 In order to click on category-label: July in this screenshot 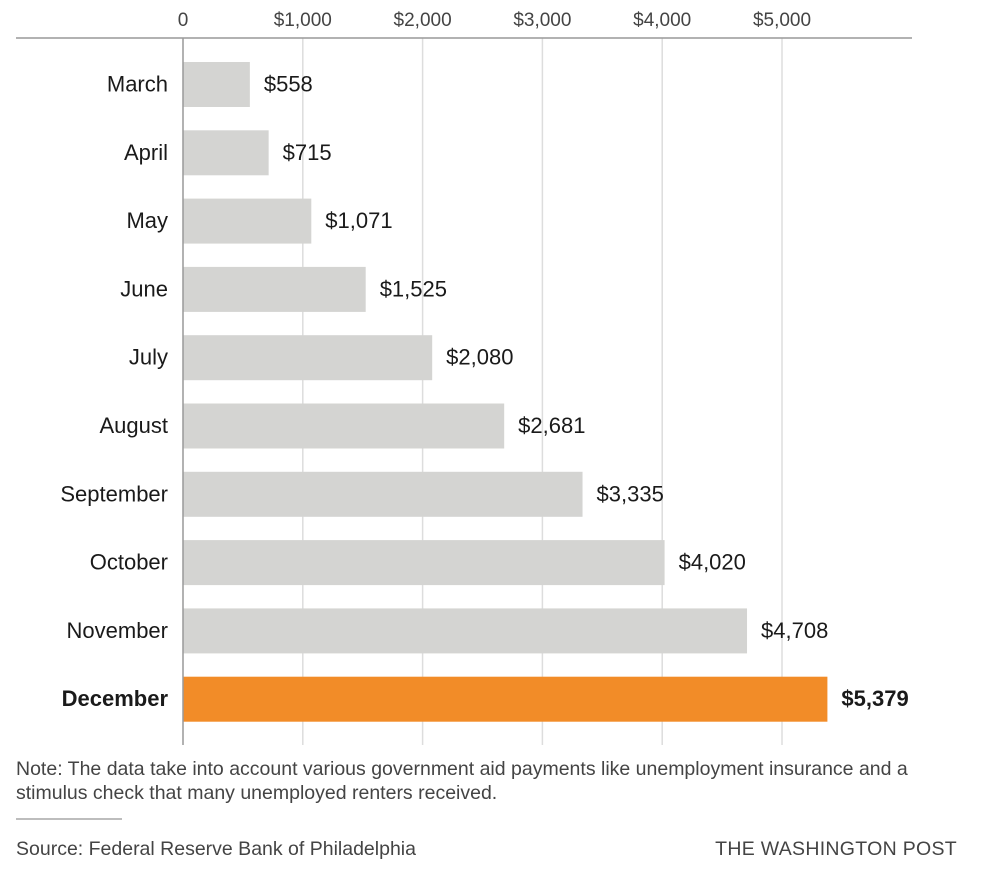, I will do `click(148, 357)`.